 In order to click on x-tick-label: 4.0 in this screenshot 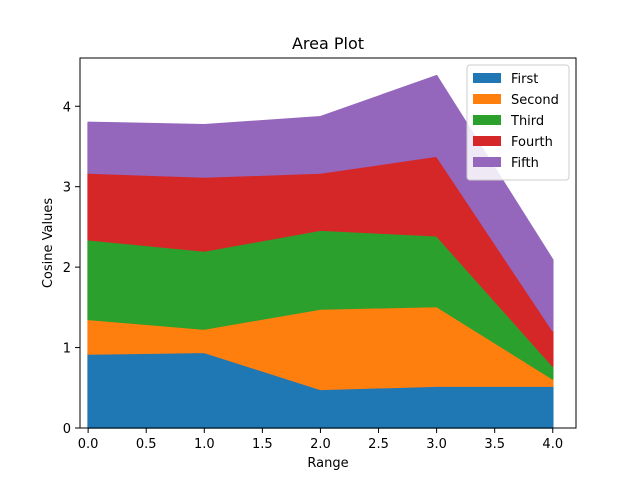, I will do `click(552, 444)`.